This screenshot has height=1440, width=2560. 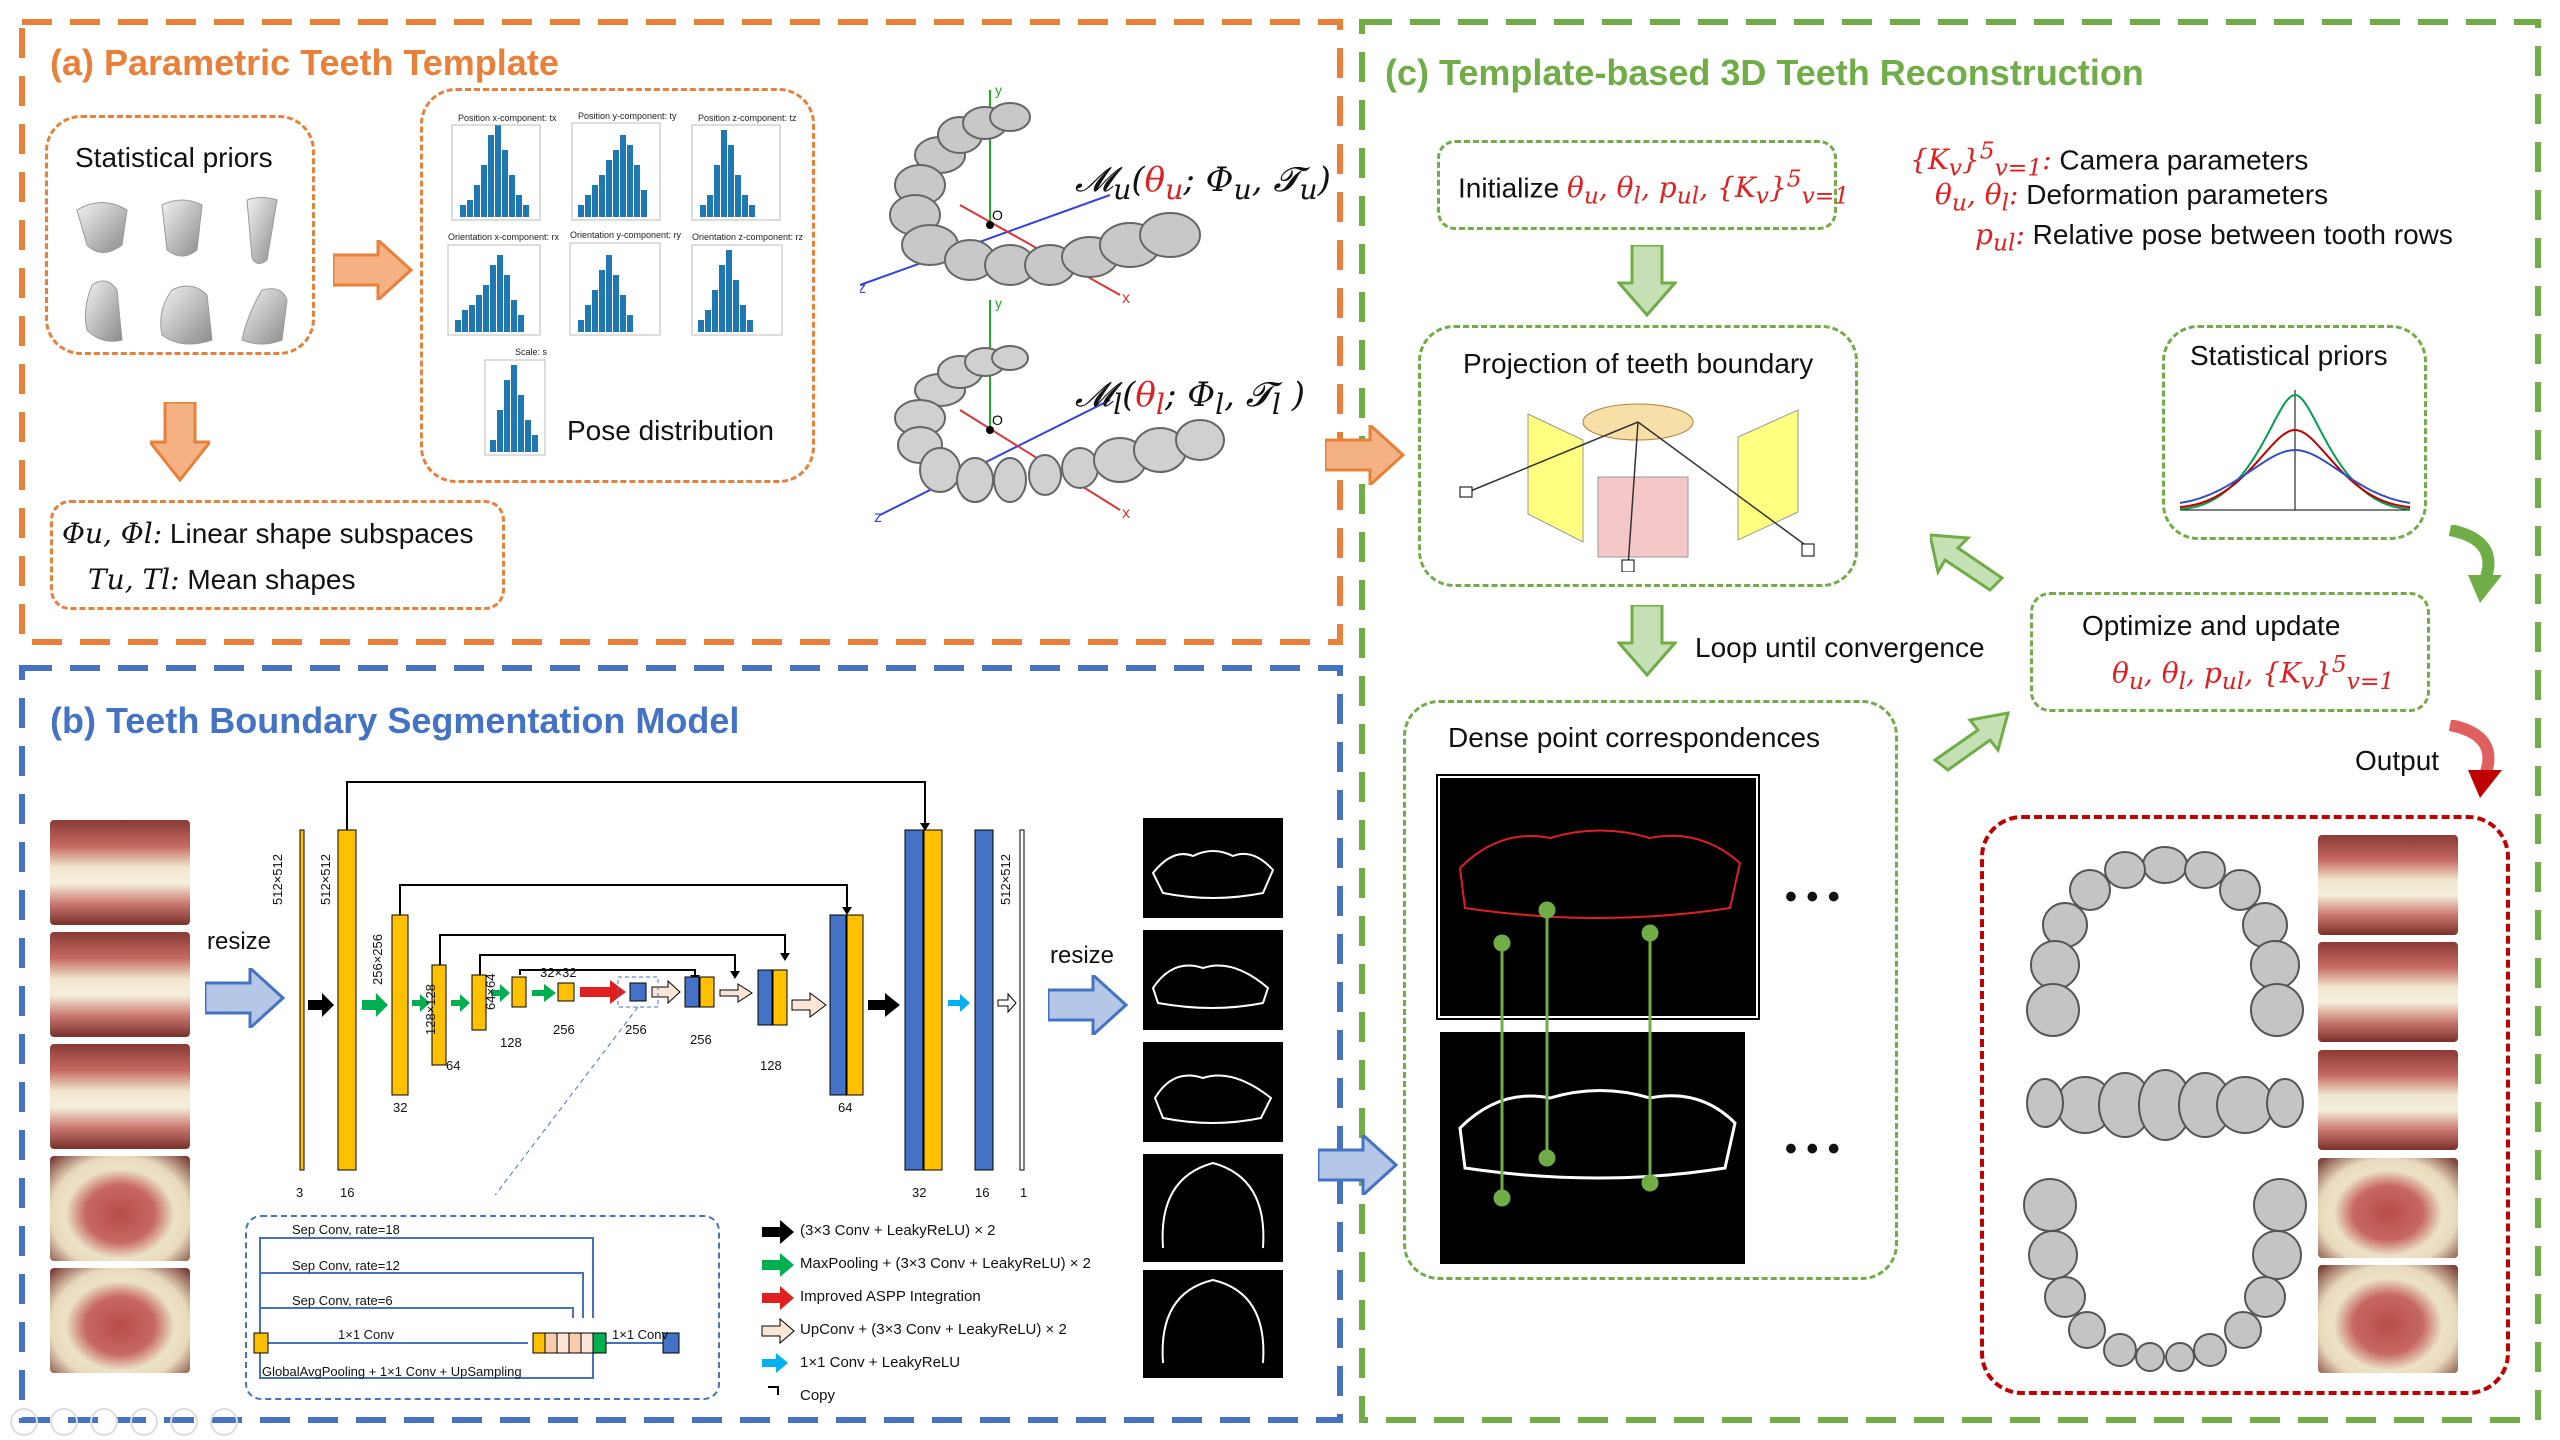 What do you see at coordinates (890, 1296) in the screenshot?
I see `legend-aspp: Improved ASPP Integration` at bounding box center [890, 1296].